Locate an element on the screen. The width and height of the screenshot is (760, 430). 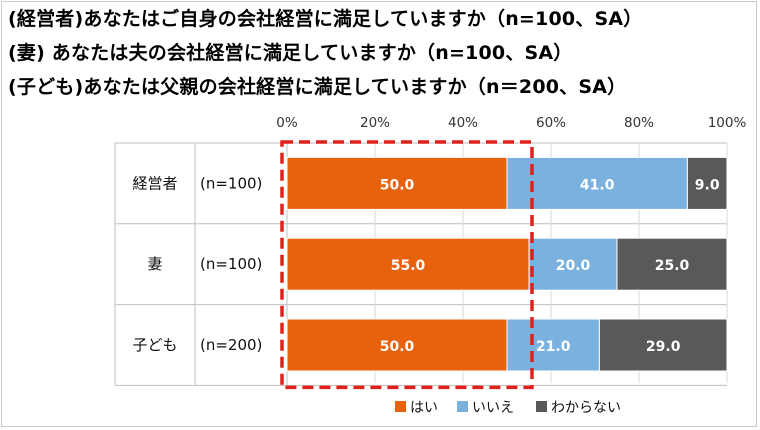
data-label: 29.0 is located at coordinates (663, 347).